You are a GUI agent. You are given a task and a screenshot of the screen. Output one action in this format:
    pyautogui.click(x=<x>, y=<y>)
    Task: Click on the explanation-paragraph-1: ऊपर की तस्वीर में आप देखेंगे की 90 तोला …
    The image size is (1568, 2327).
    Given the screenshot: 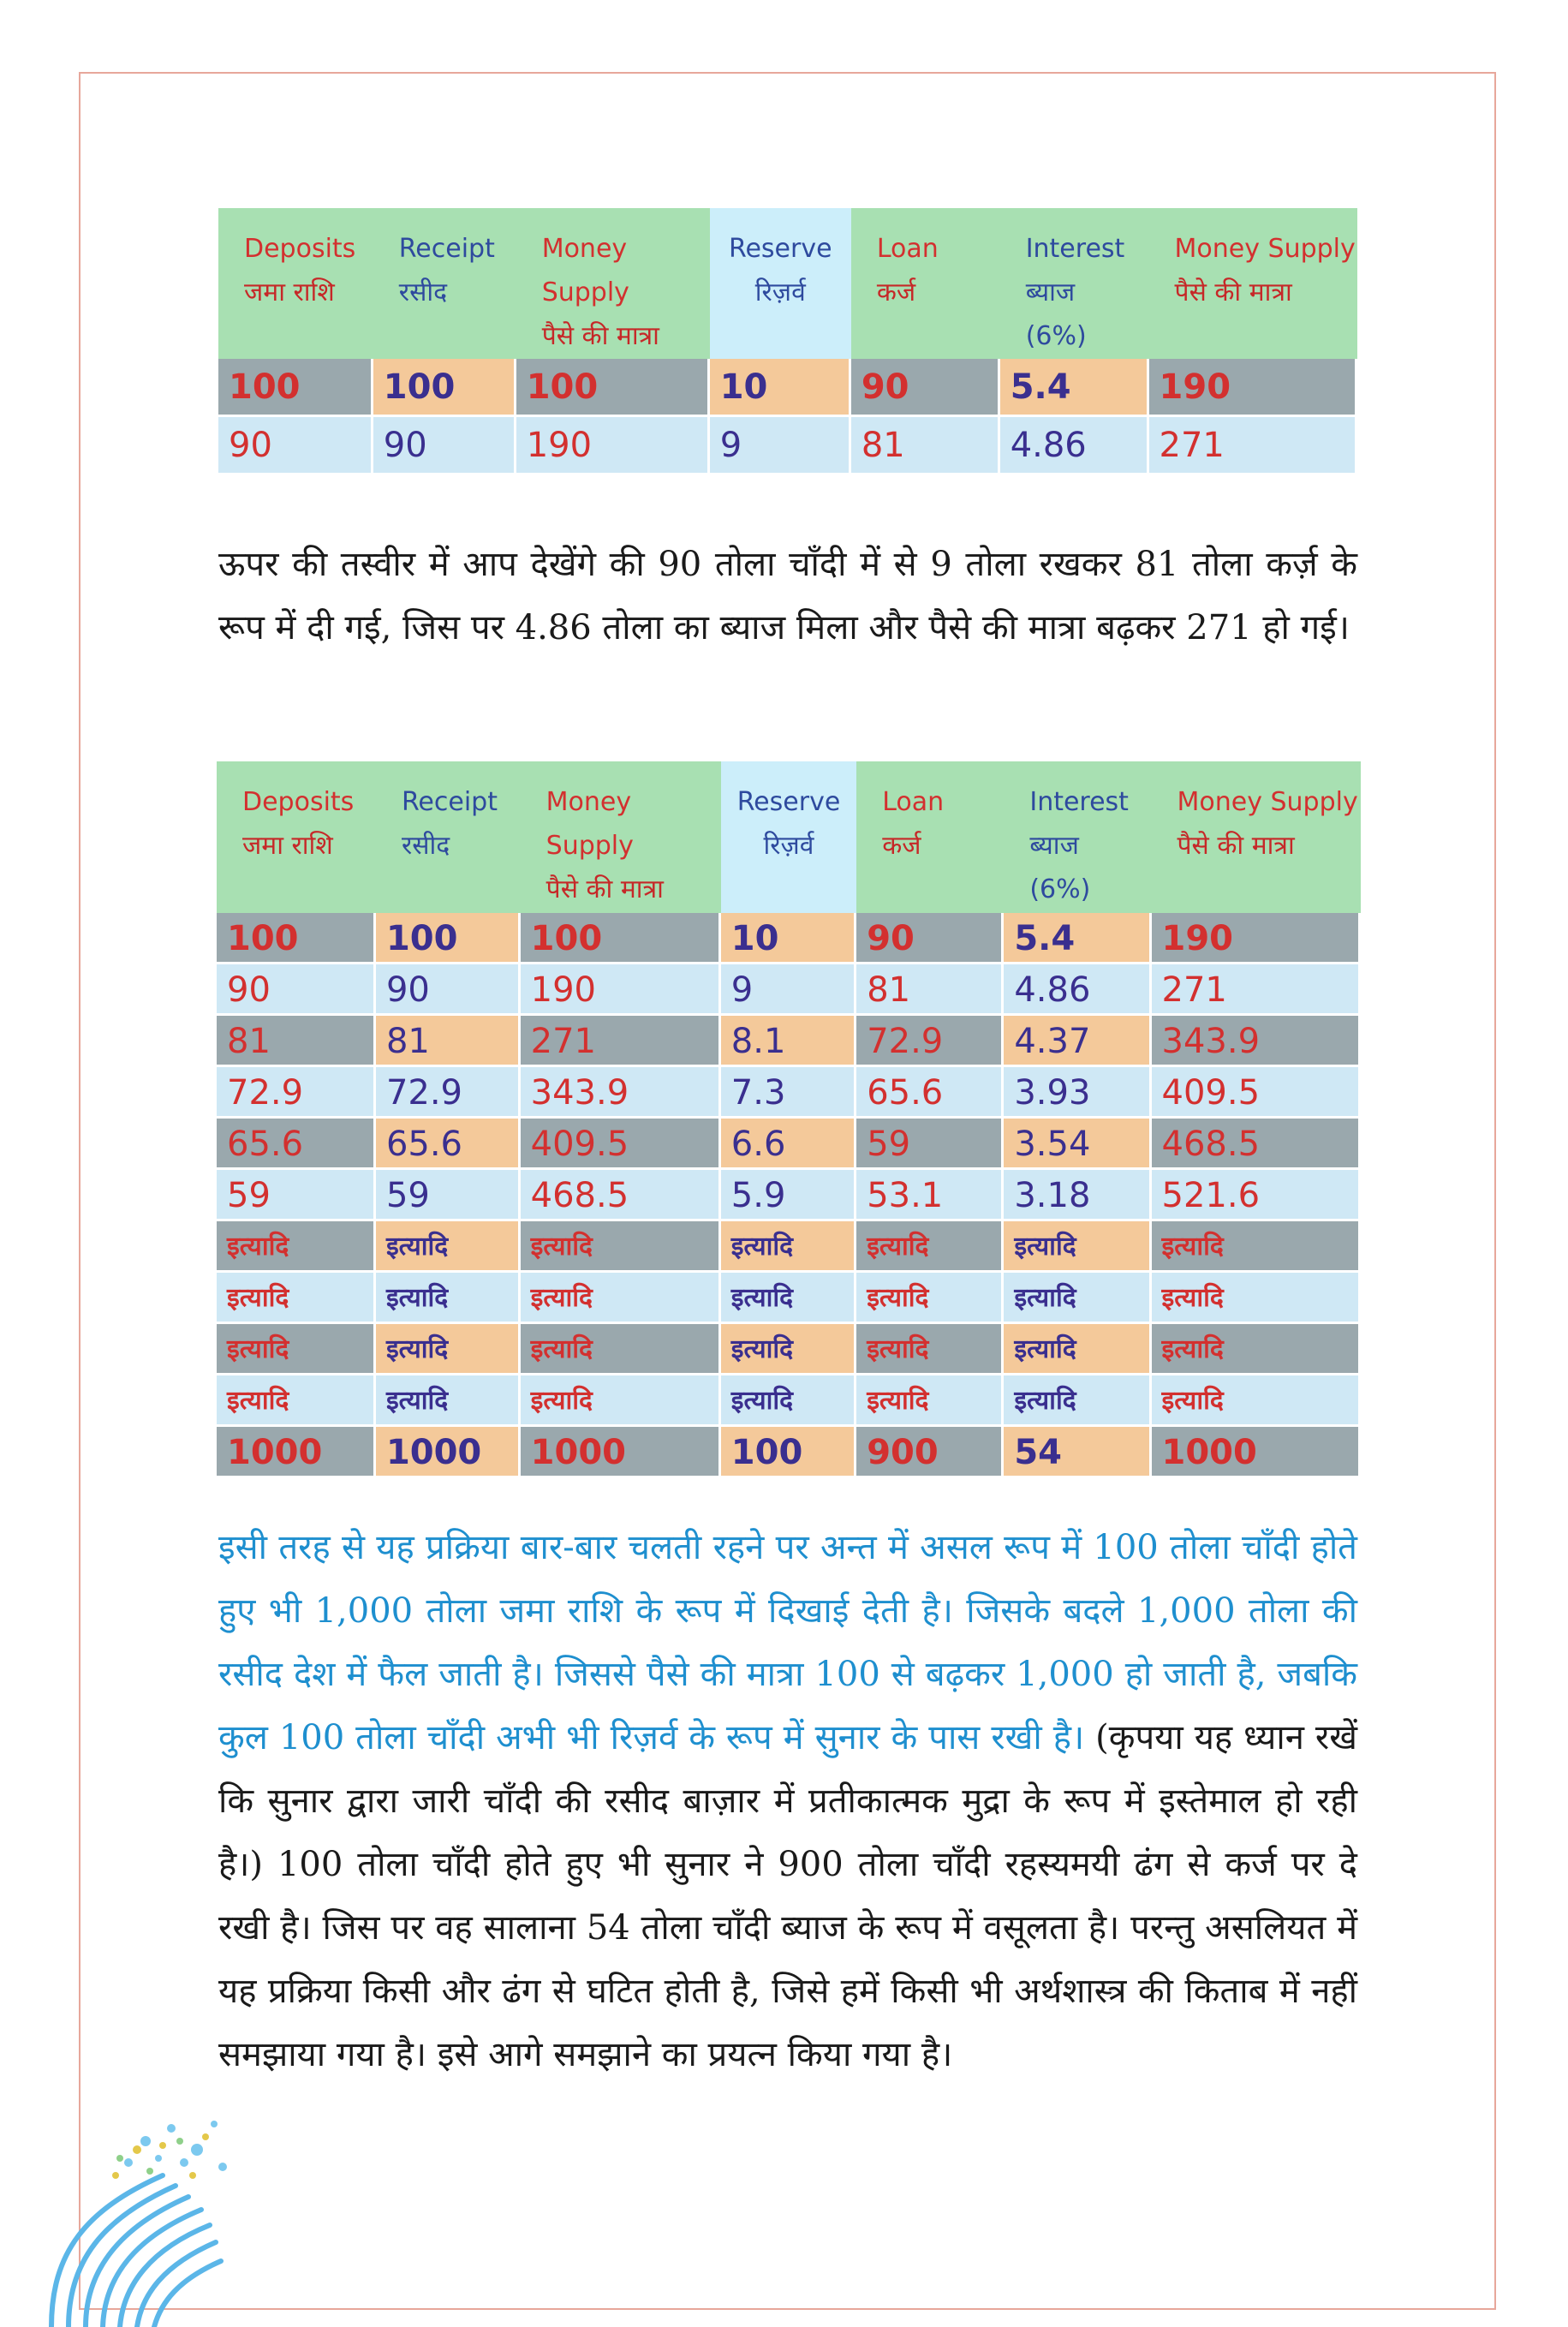 What is the action you would take?
    pyautogui.click(x=788, y=596)
    